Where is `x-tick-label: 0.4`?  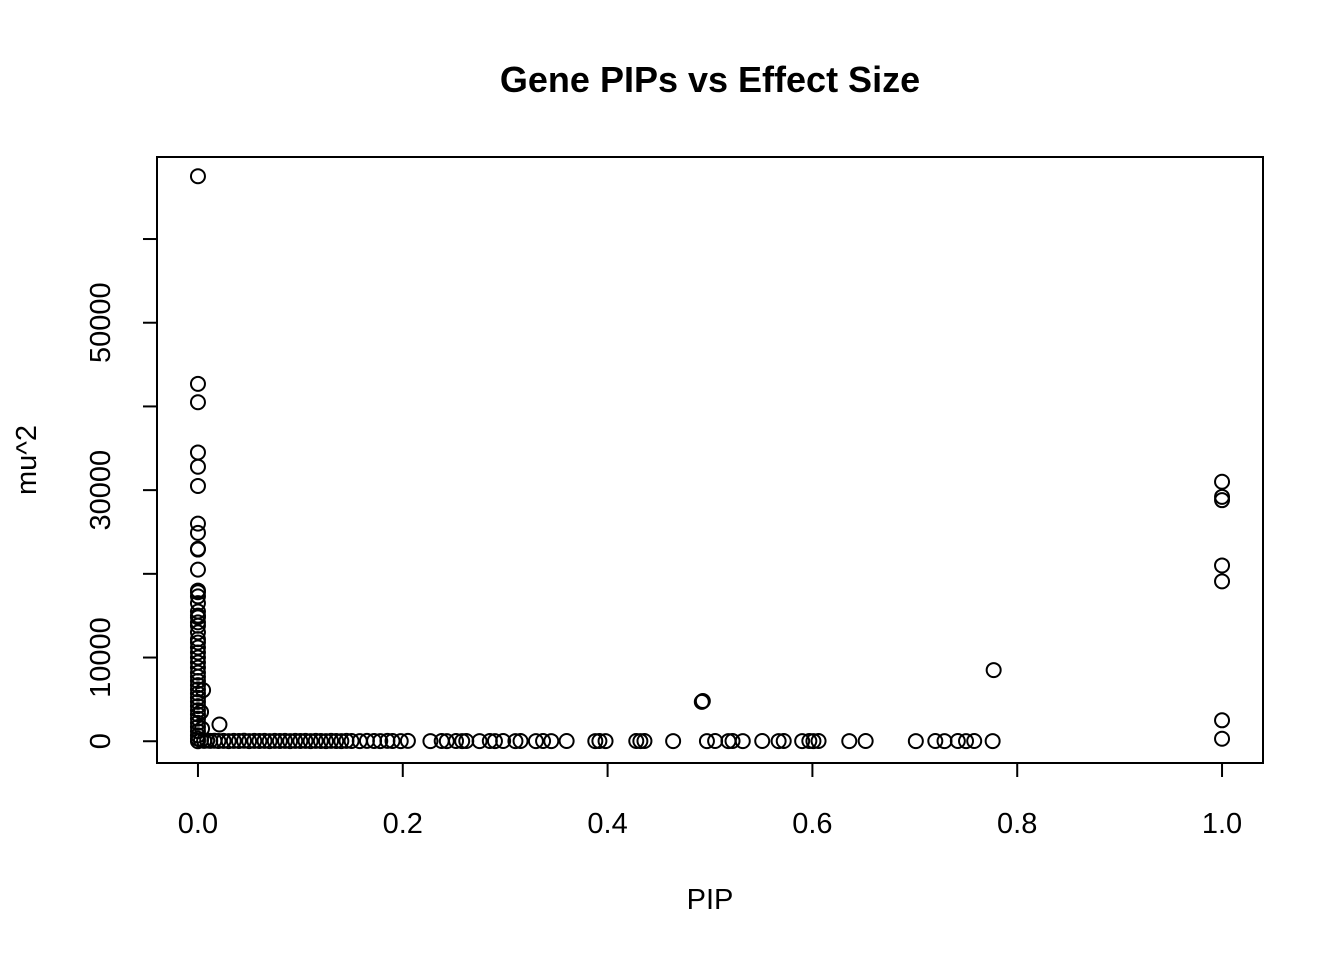 x-tick-label: 0.4 is located at coordinates (607, 824).